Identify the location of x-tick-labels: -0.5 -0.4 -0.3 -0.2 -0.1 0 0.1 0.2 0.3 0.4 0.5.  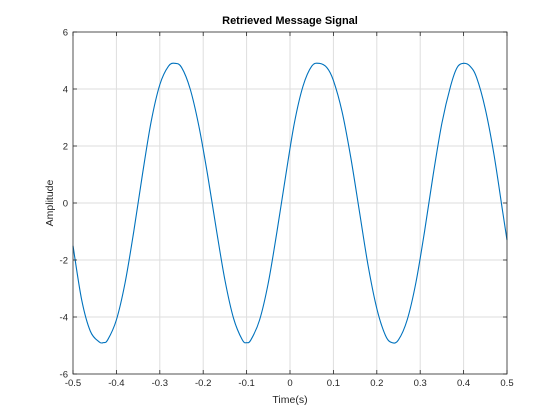
(289, 383).